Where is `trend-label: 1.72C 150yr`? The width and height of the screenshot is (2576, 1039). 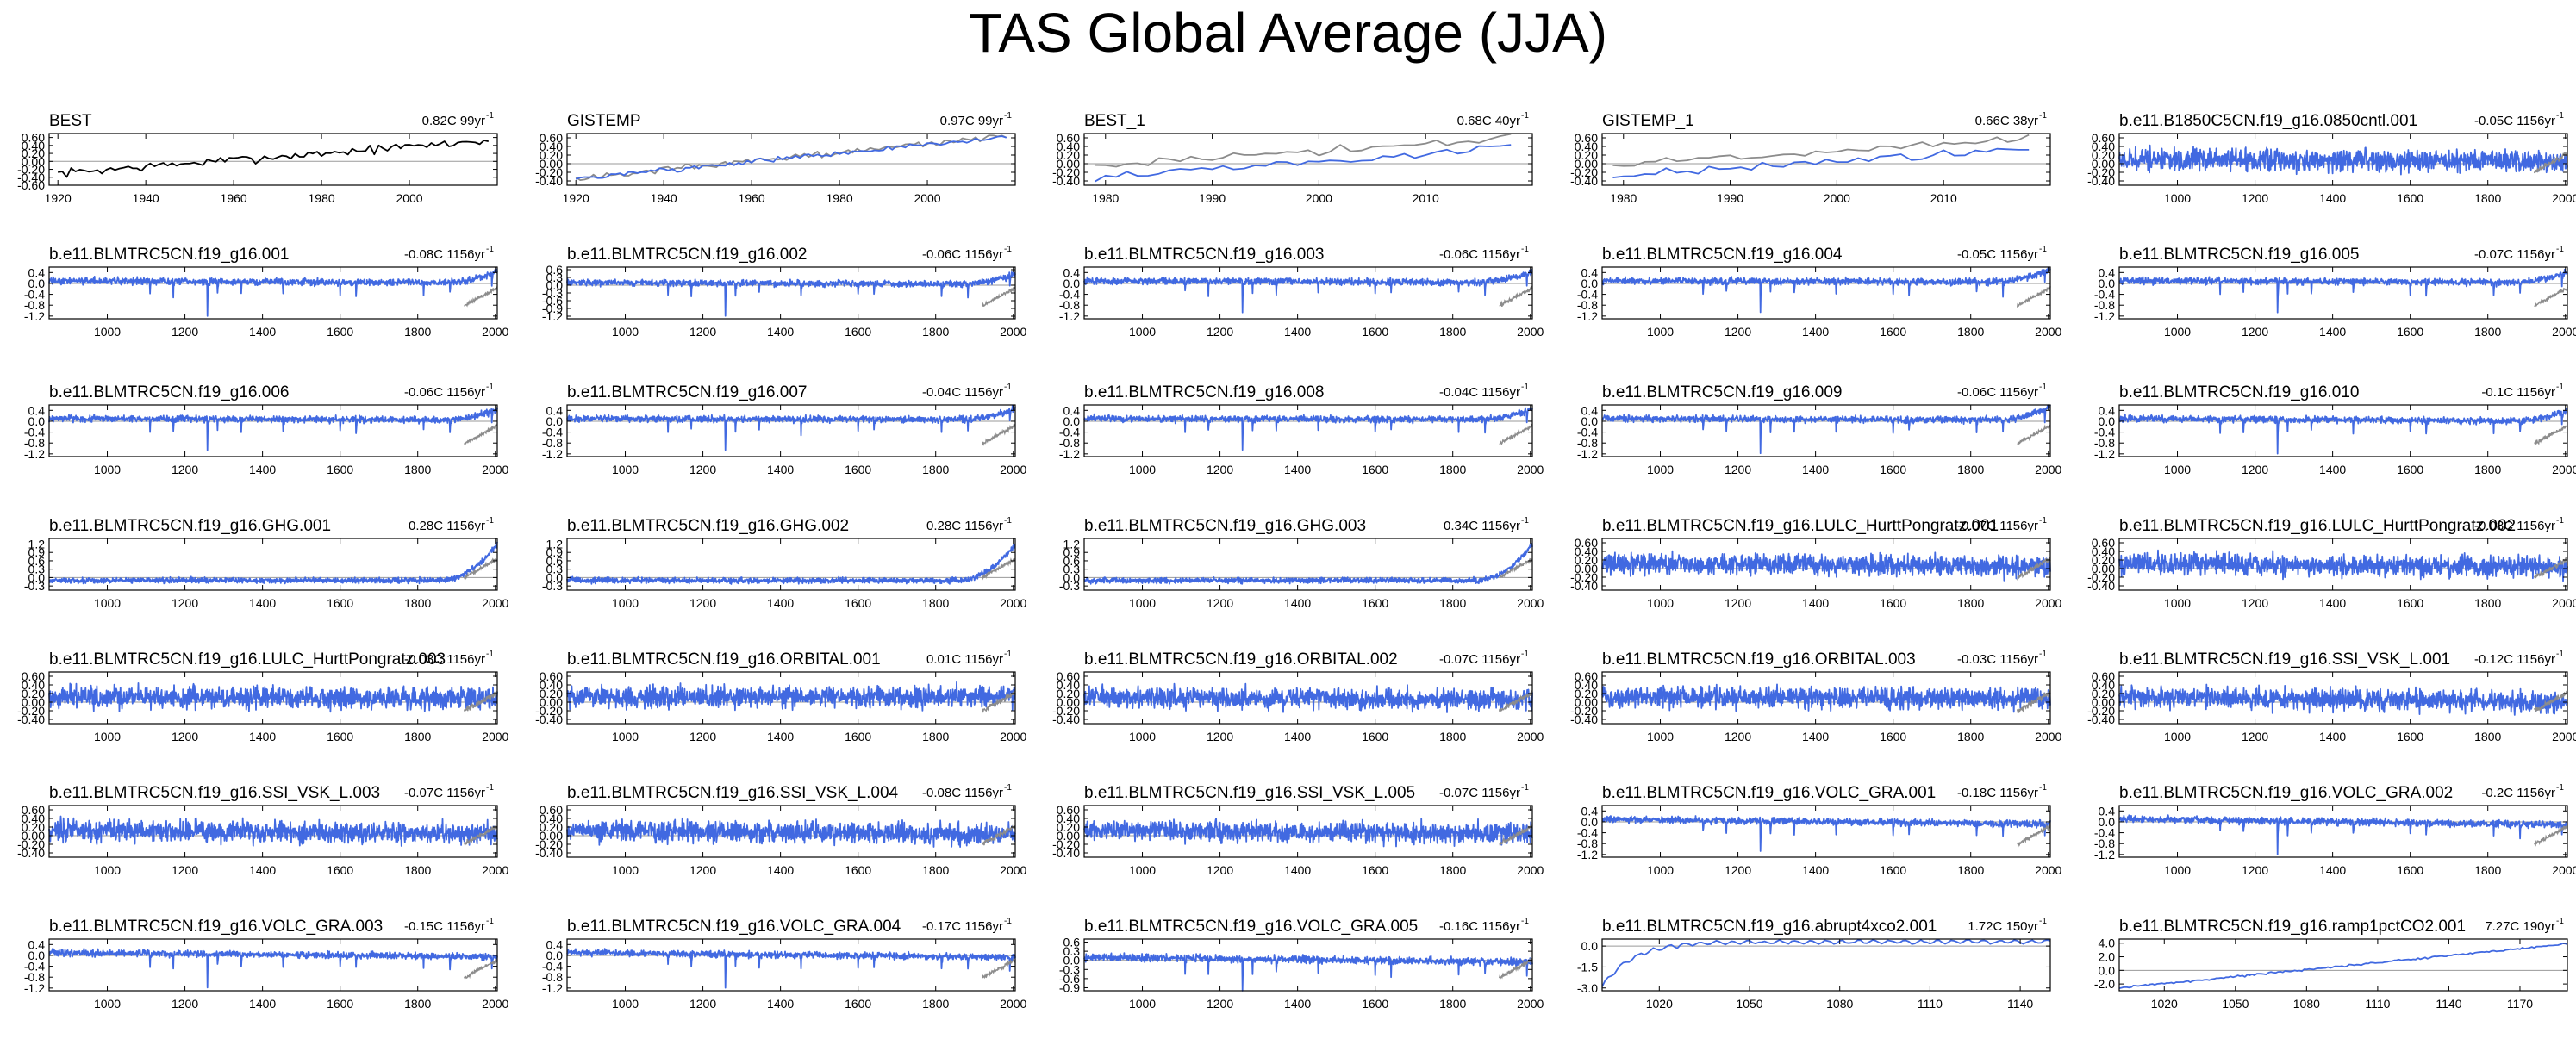 trend-label: 1.72C 150yr is located at coordinates (2003, 926).